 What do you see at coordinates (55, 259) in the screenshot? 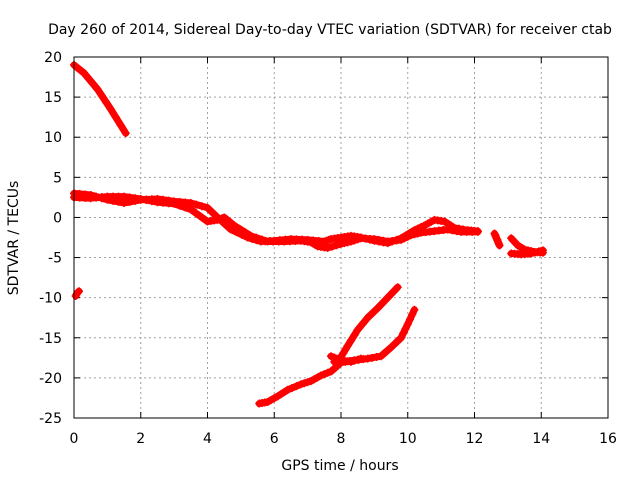
I see `y-tick-label: -5` at bounding box center [55, 259].